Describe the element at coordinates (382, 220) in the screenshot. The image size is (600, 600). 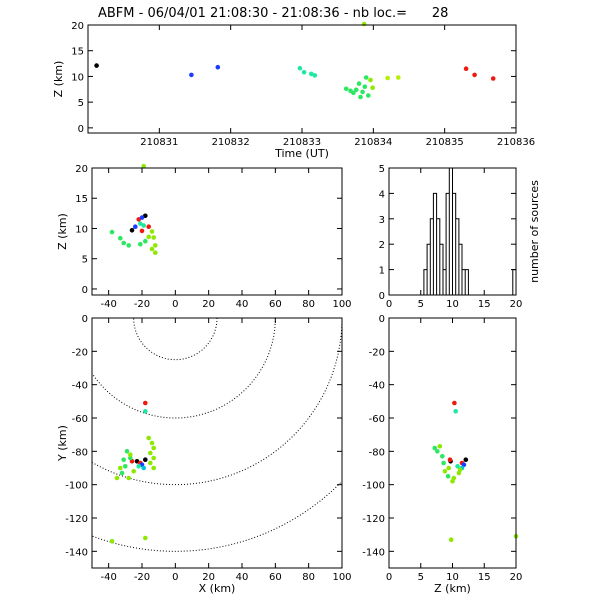
I see `y-tick-label: 3` at that location.